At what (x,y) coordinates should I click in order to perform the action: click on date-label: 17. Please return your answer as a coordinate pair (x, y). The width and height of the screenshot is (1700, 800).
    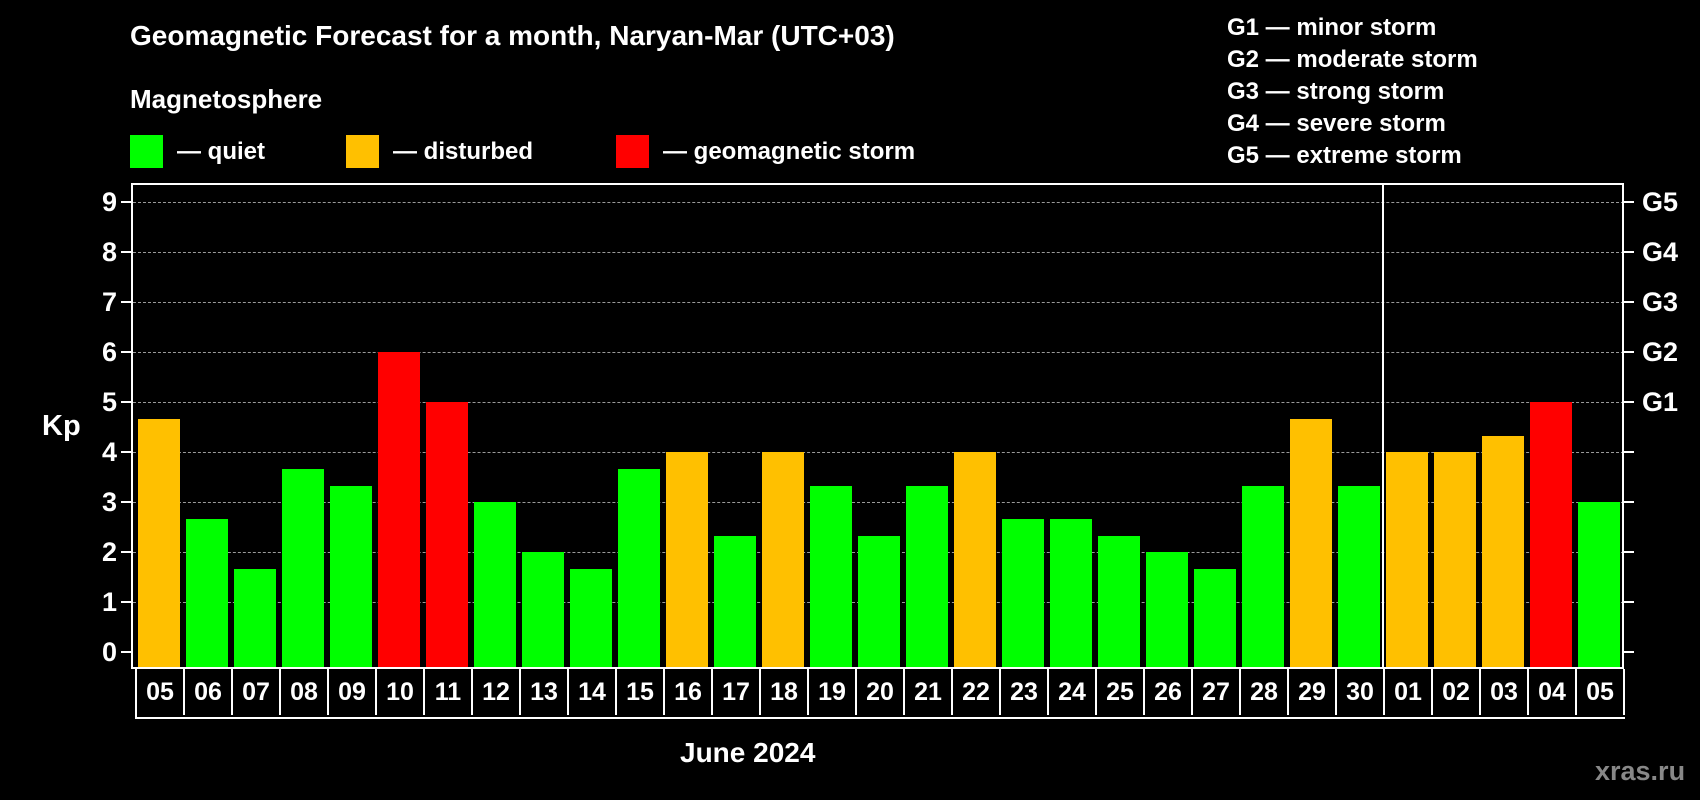
    Looking at the image, I should click on (737, 692).